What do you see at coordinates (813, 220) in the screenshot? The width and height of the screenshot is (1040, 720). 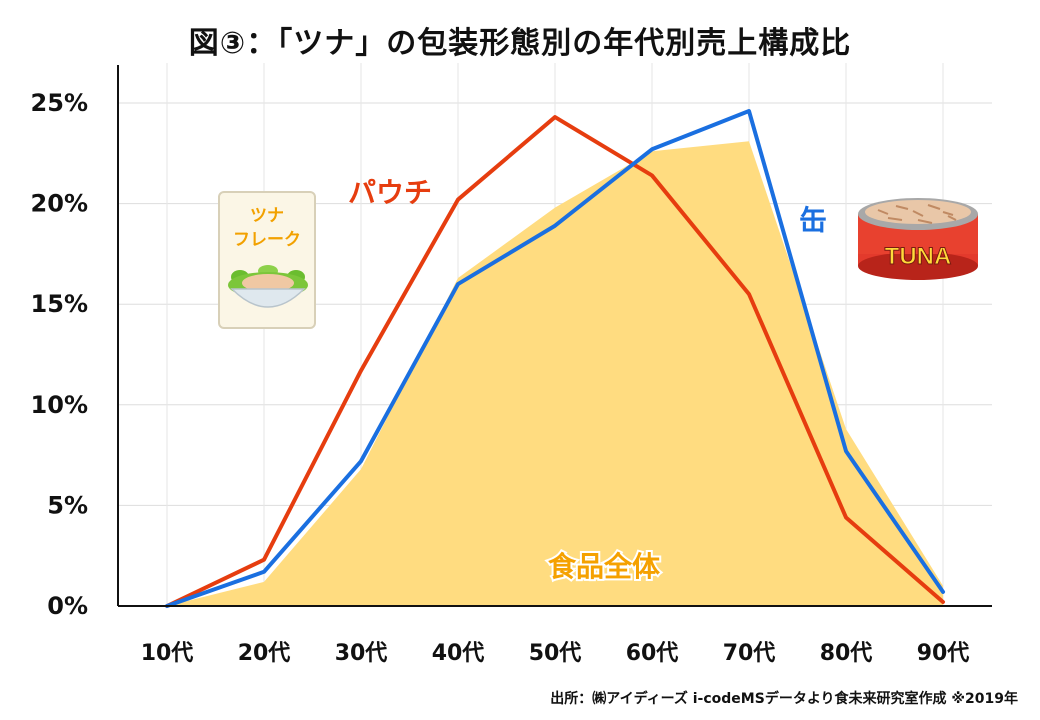 I see `series-label: 缶` at bounding box center [813, 220].